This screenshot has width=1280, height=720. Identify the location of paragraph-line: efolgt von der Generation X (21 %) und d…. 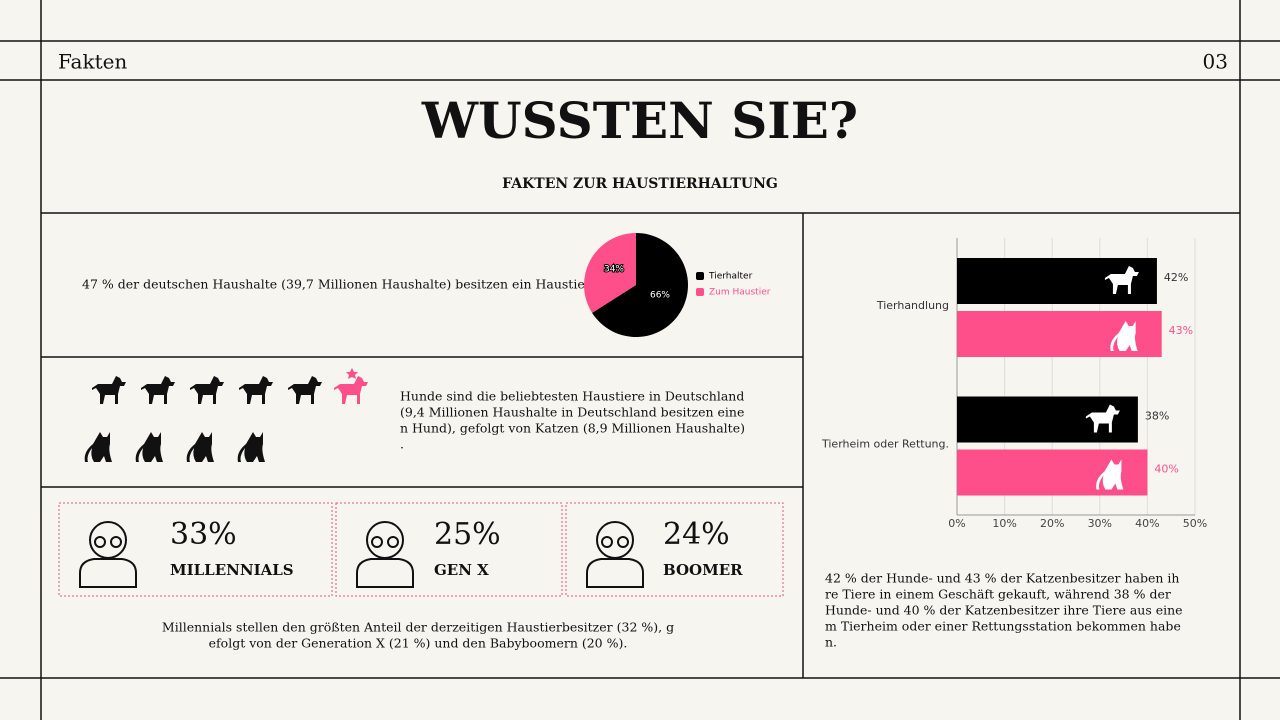
(418, 643).